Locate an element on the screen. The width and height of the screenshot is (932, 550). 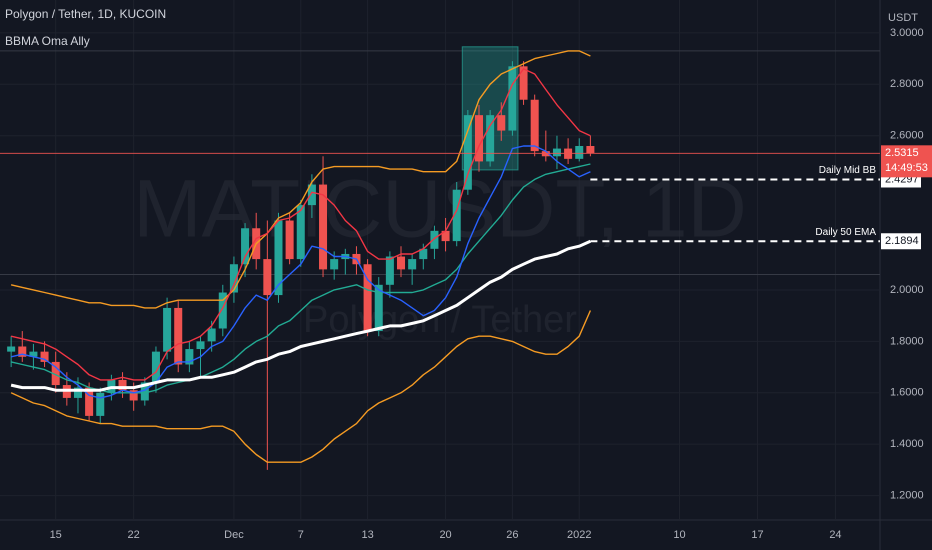
x-tick-label: 7 is located at coordinates (301, 535).